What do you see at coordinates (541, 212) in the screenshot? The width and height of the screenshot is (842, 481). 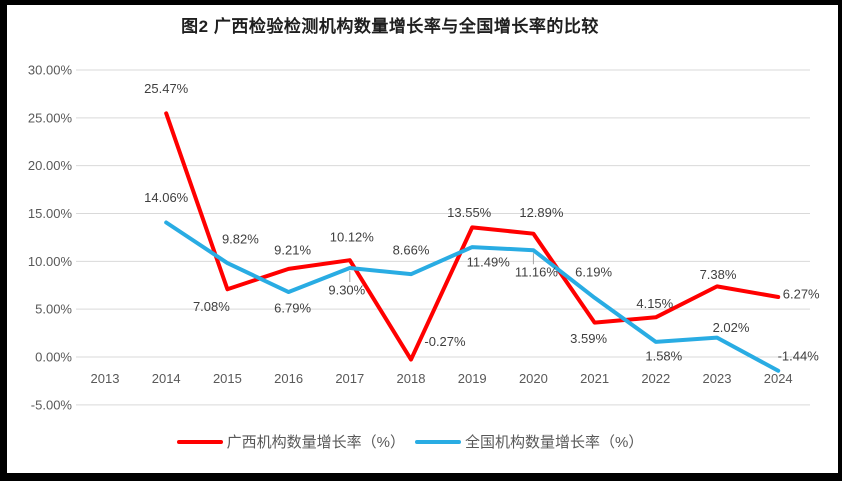 I see `guangxi-data-label: 12.89%` at bounding box center [541, 212].